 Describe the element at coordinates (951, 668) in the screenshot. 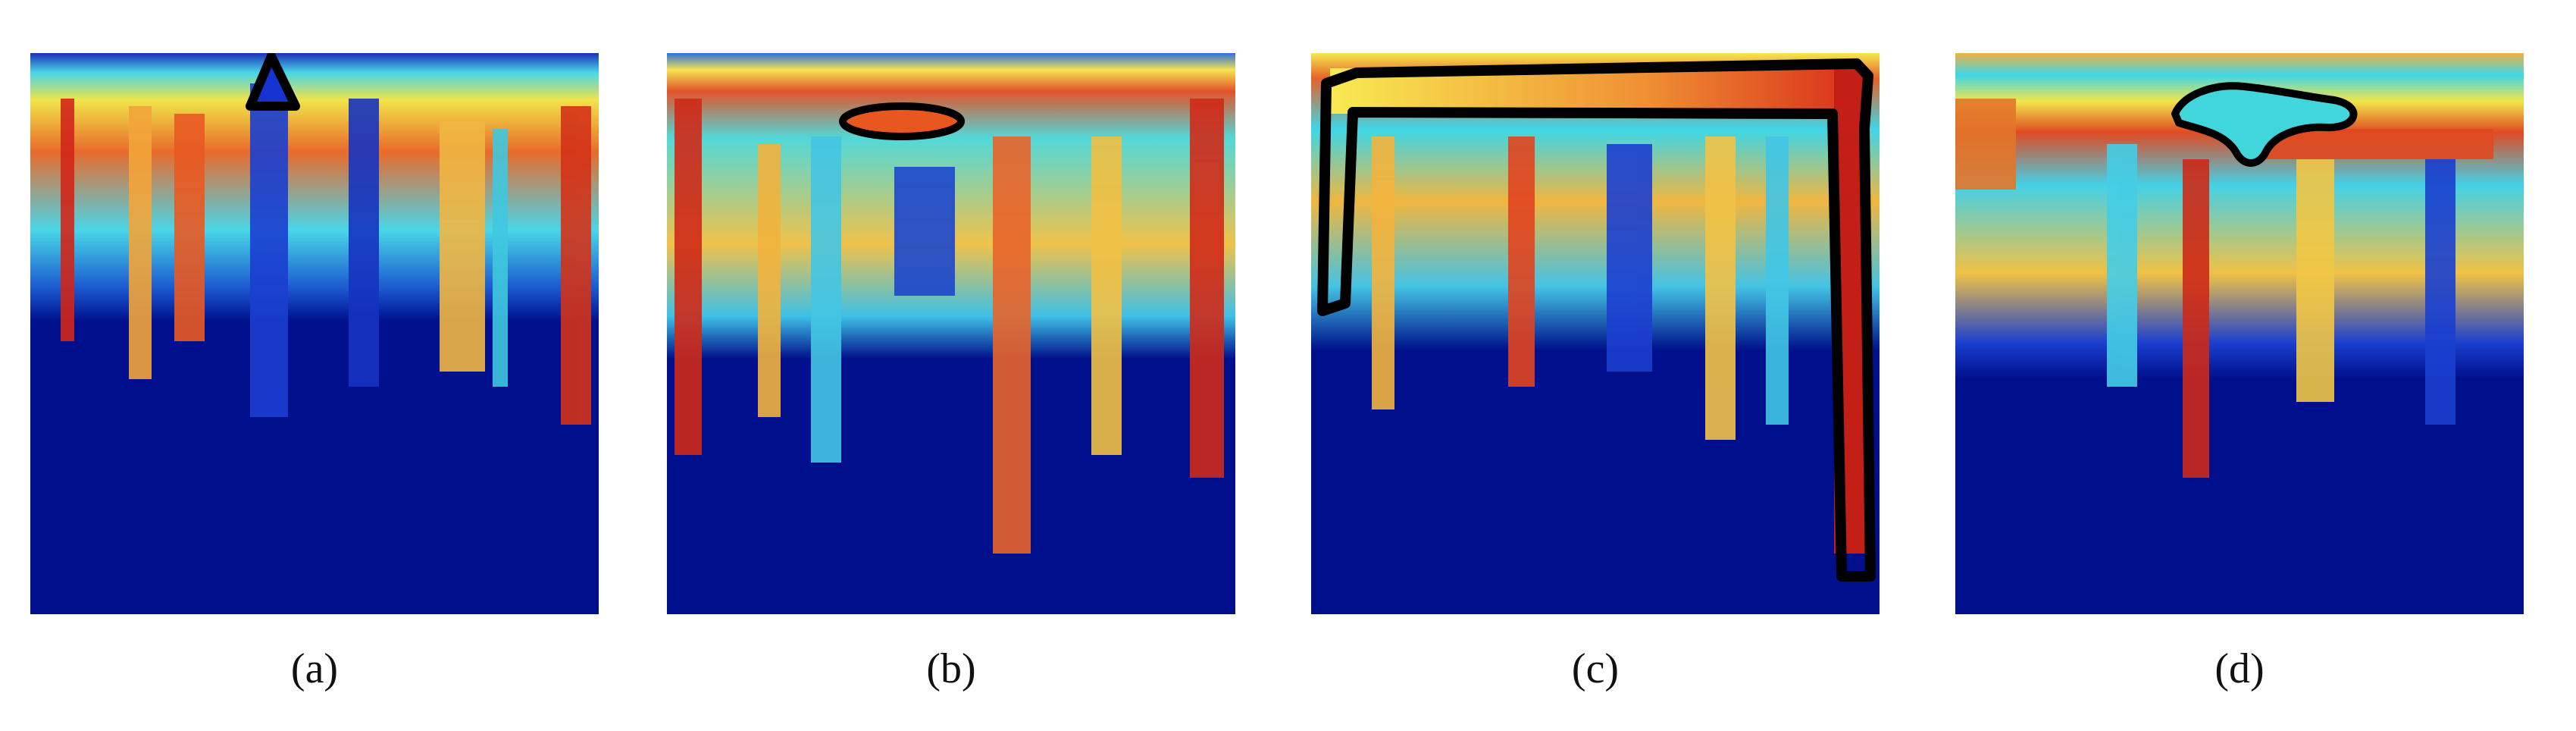

I see `panel-label-b: (b)` at that location.